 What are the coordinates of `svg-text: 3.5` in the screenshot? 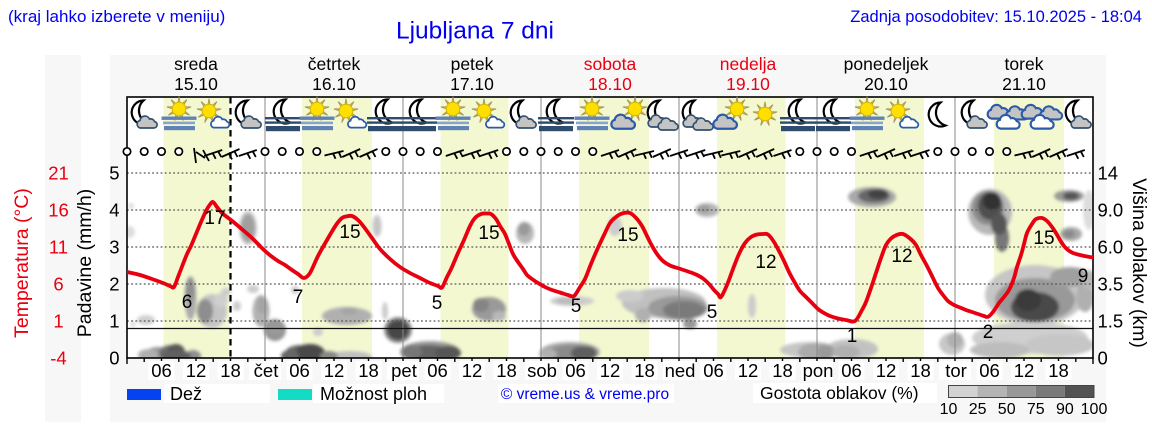 It's located at (1111, 284).